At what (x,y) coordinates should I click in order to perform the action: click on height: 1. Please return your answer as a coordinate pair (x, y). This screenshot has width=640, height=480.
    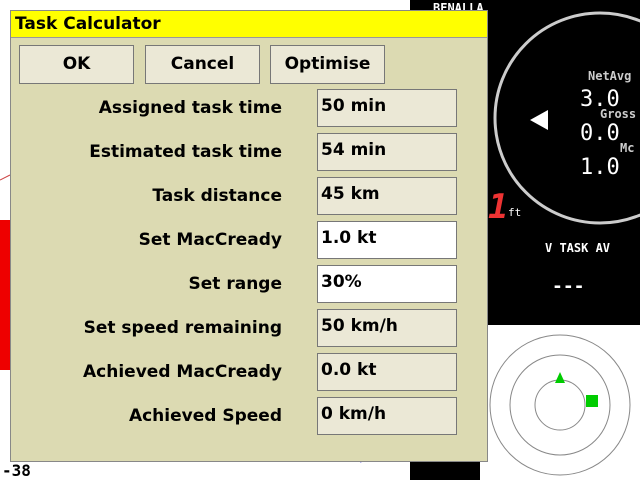
    Looking at the image, I should click on (498, 207).